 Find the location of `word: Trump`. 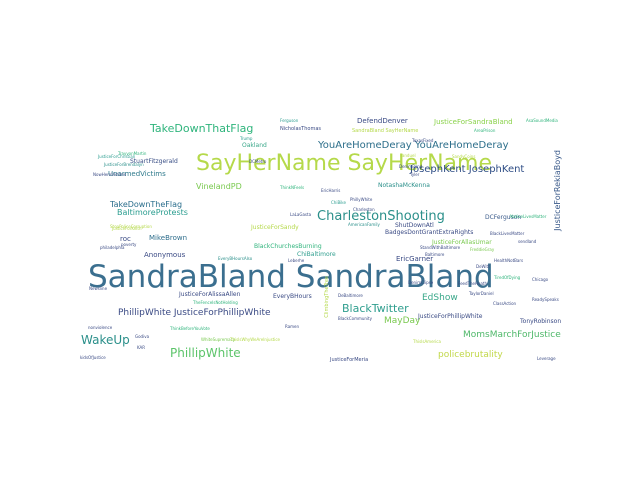

word: Trump is located at coordinates (246, 138).